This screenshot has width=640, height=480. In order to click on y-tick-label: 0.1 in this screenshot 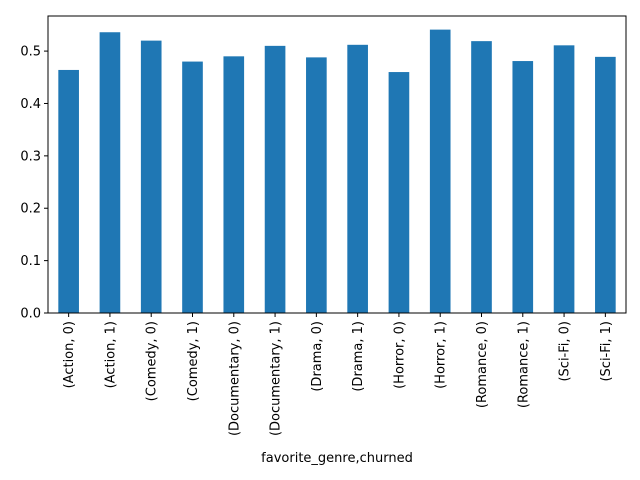, I will do `click(30, 261)`.